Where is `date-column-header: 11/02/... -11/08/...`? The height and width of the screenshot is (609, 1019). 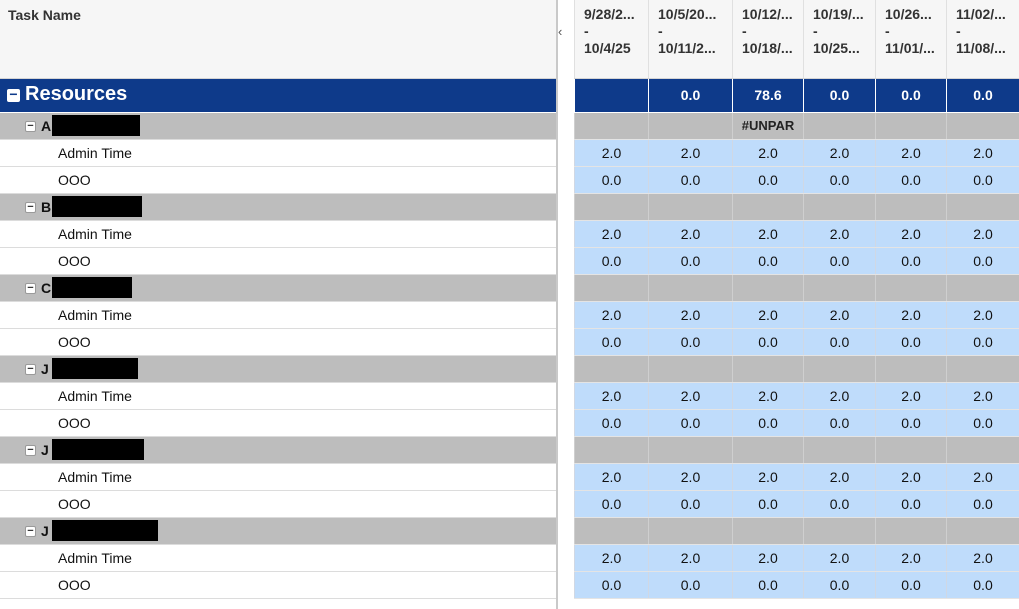
date-column-header: 11/02/... -11/08/... is located at coordinates (982, 39).